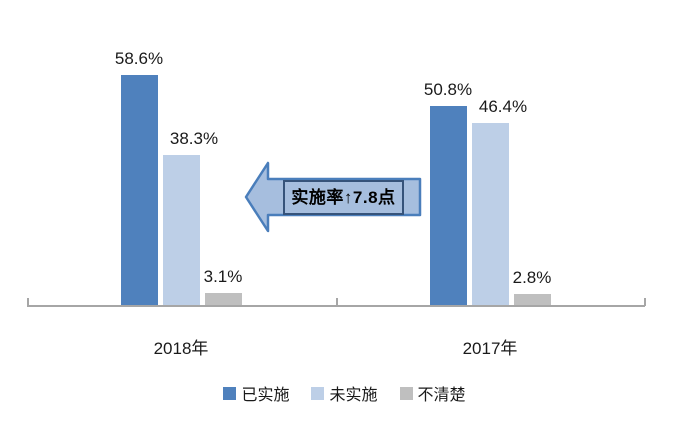  What do you see at coordinates (441, 395) in the screenshot?
I see `legend-label: 不清楚` at bounding box center [441, 395].